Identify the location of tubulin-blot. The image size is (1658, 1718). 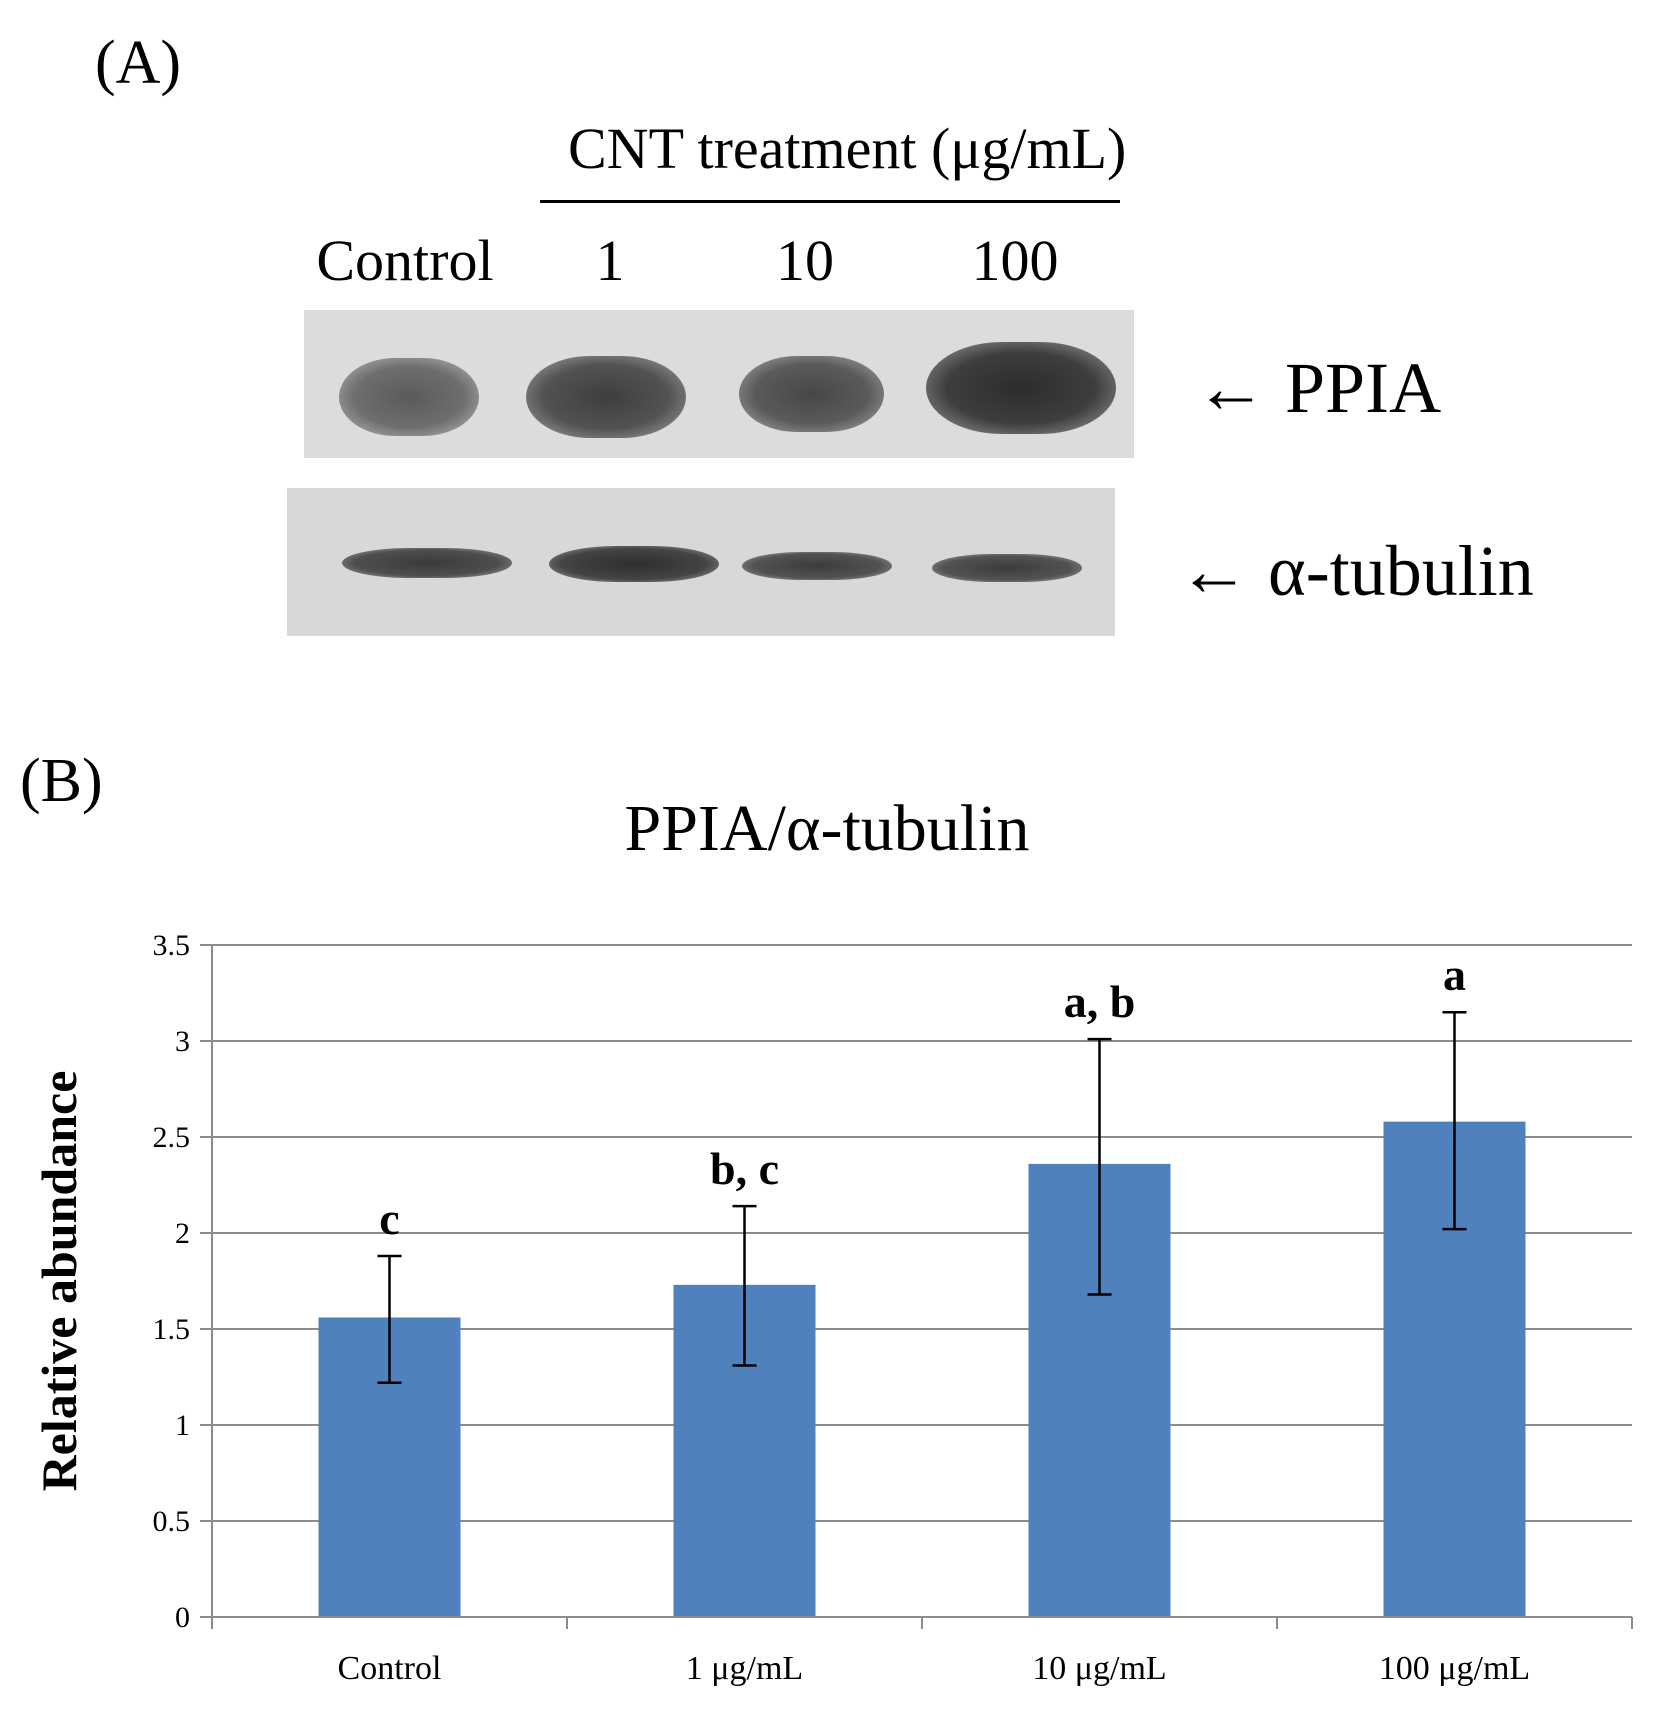
(701, 562).